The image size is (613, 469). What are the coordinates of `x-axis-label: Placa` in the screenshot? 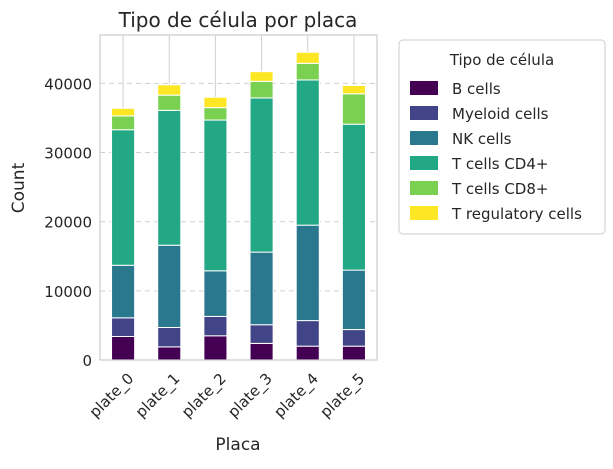 It's located at (237, 445).